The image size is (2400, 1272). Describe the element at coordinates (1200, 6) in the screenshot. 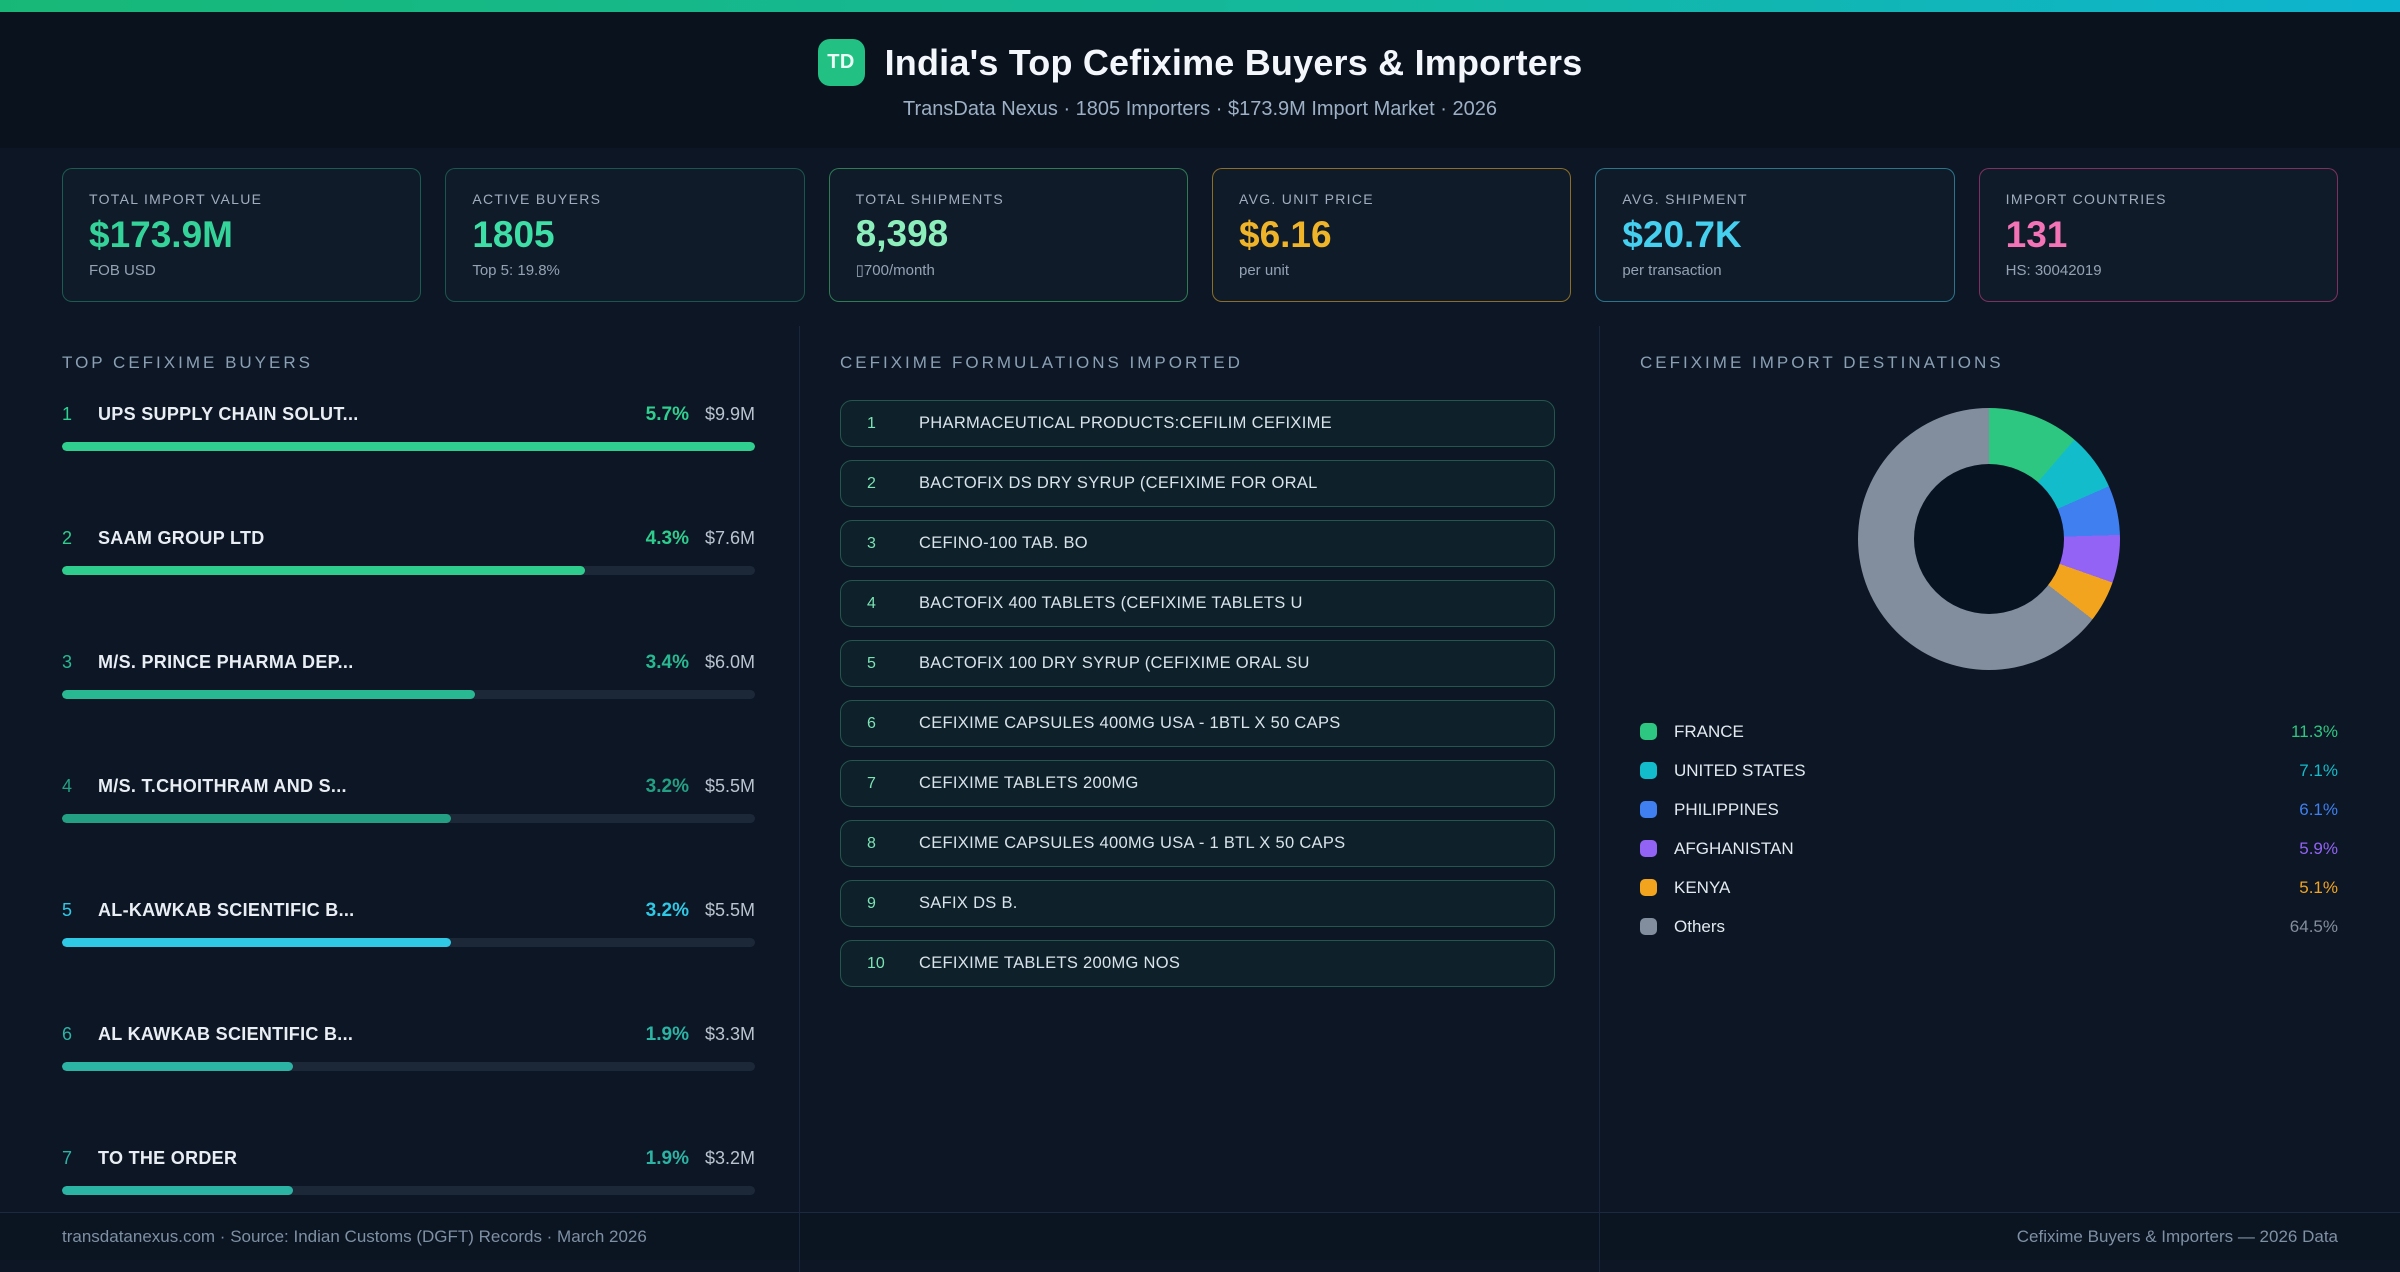

I see `accent-topbar` at that location.